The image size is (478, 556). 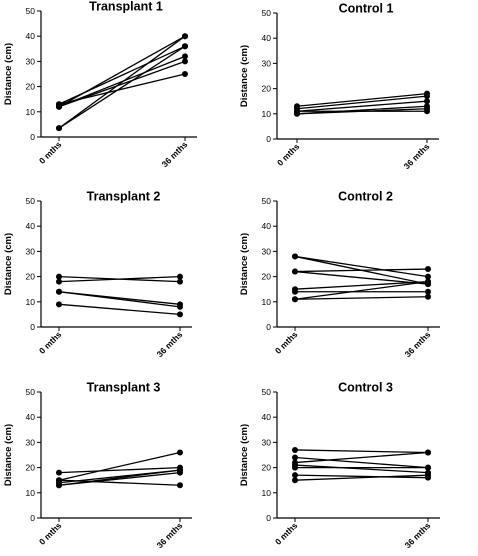 I want to click on chart-title: Control 1, so click(x=366, y=9).